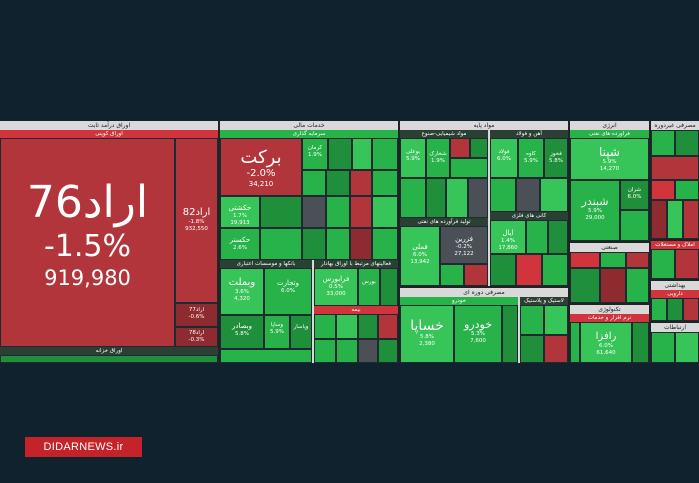 This screenshot has width=699, height=483. What do you see at coordinates (413, 158) in the screenshot?
I see `tile-shebouli: بوعلی 5.9%` at bounding box center [413, 158].